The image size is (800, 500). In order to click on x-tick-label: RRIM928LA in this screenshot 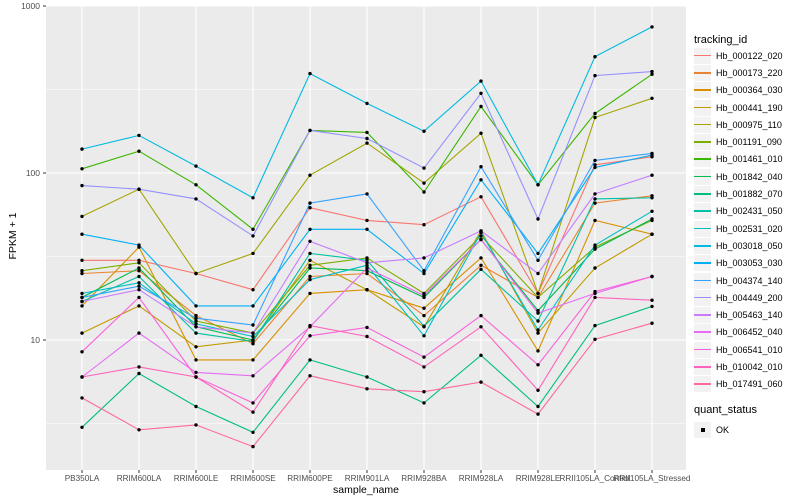, I will do `click(481, 478)`.